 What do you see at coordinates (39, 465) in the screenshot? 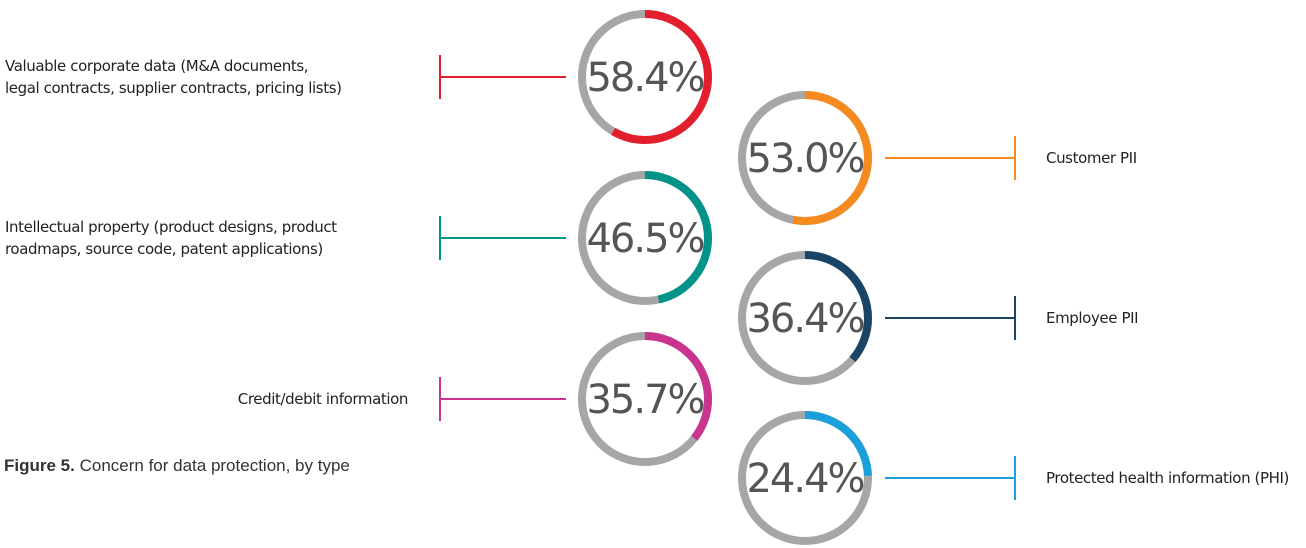
I see `figure-label: Figure 5.` at bounding box center [39, 465].